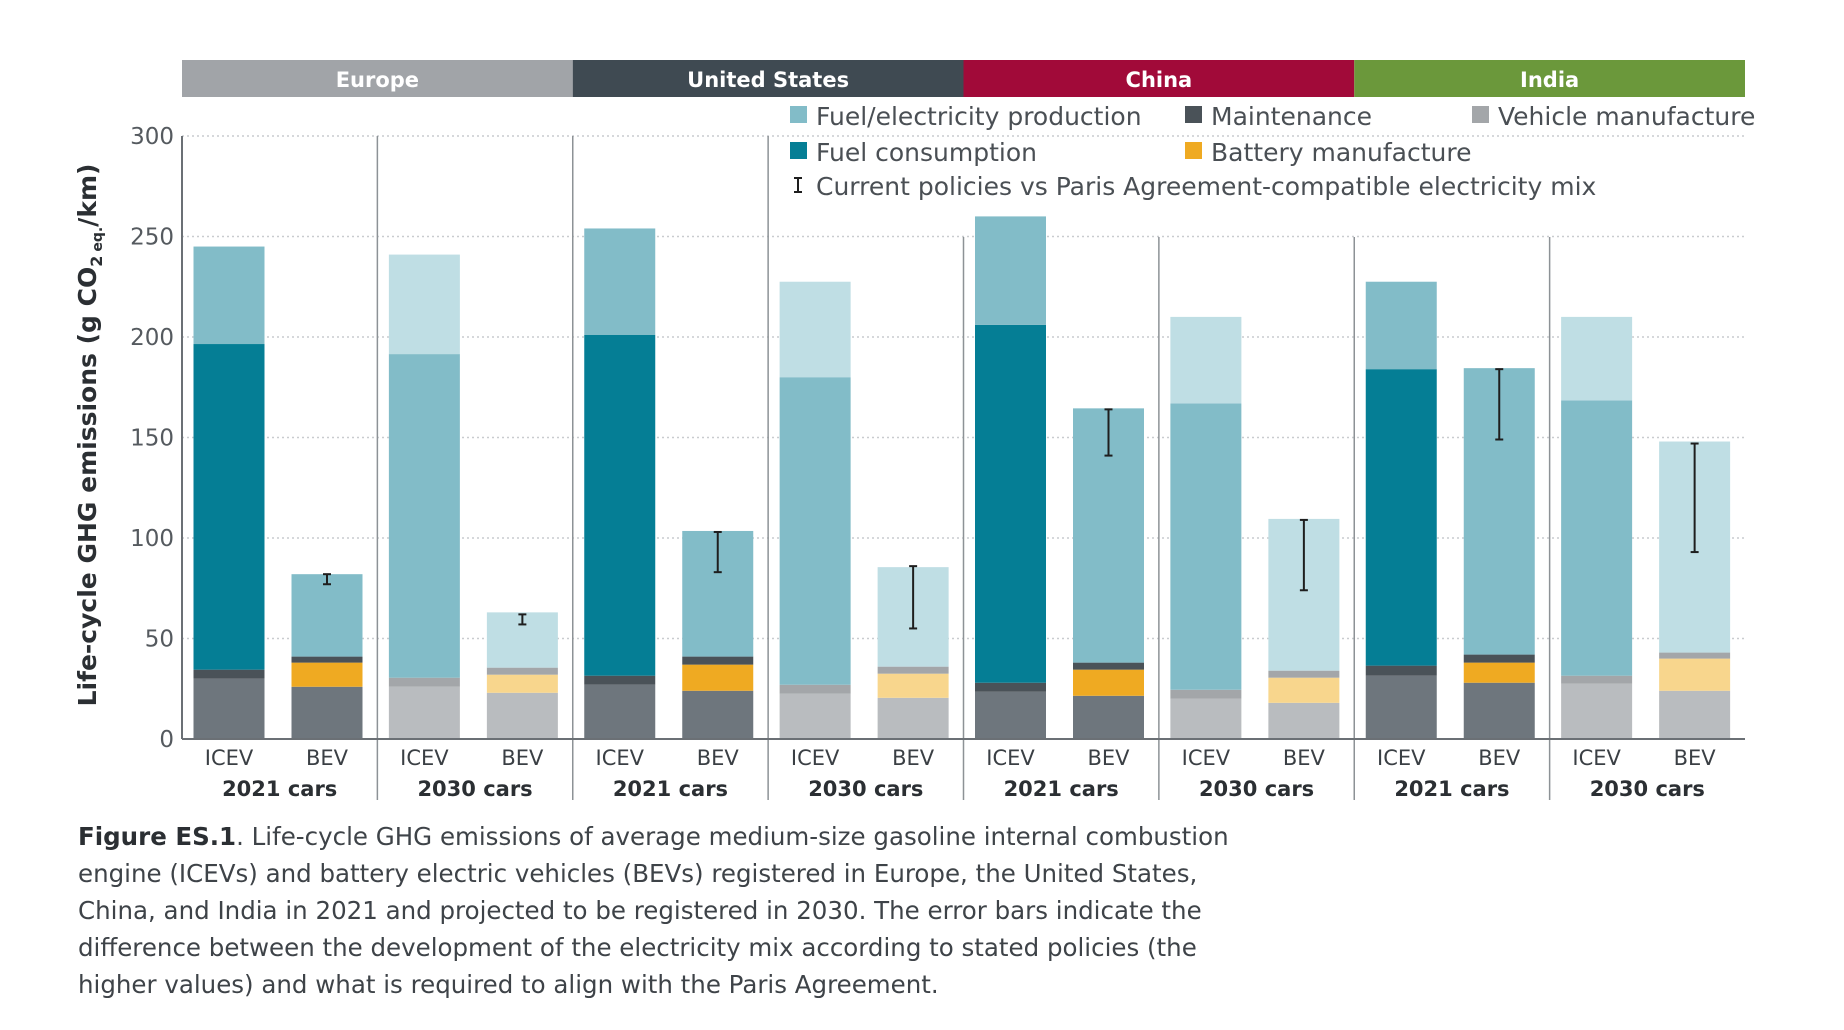 Image resolution: width=1844 pixels, height=1030 pixels. What do you see at coordinates (327, 659) in the screenshot?
I see `bar-europe-2021-cars-bev-maintenance` at bounding box center [327, 659].